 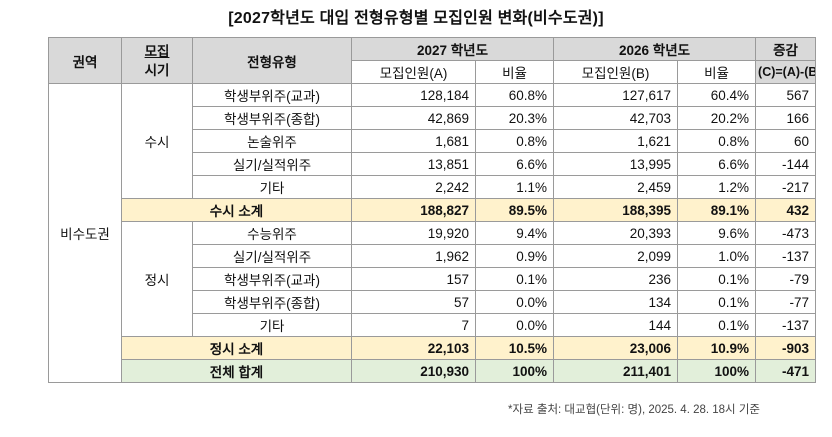 I want to click on count-b: 2,099, so click(x=616, y=256).